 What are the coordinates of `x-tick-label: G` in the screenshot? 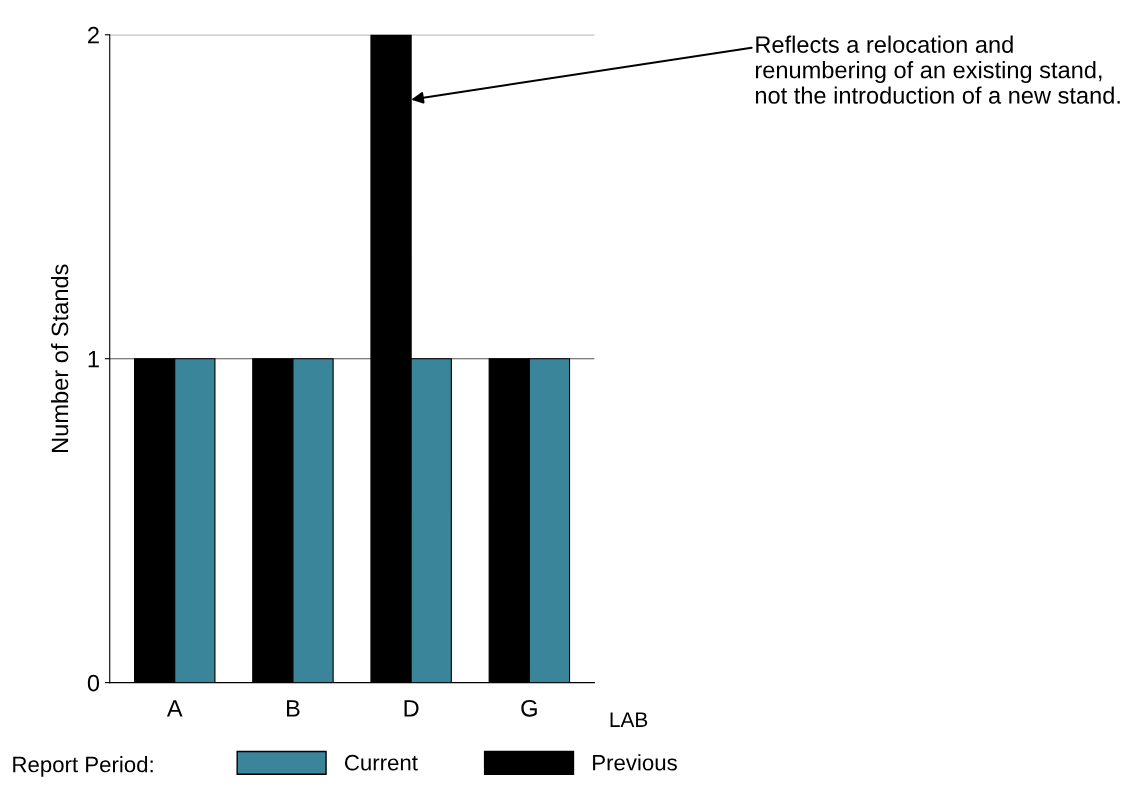 It's located at (529, 708).